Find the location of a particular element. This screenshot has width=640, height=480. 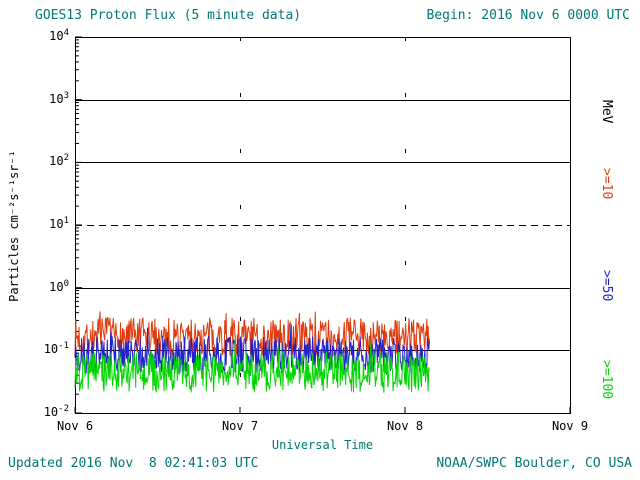

y-tick-label: 10⁻¹ is located at coordinates (56, 349).